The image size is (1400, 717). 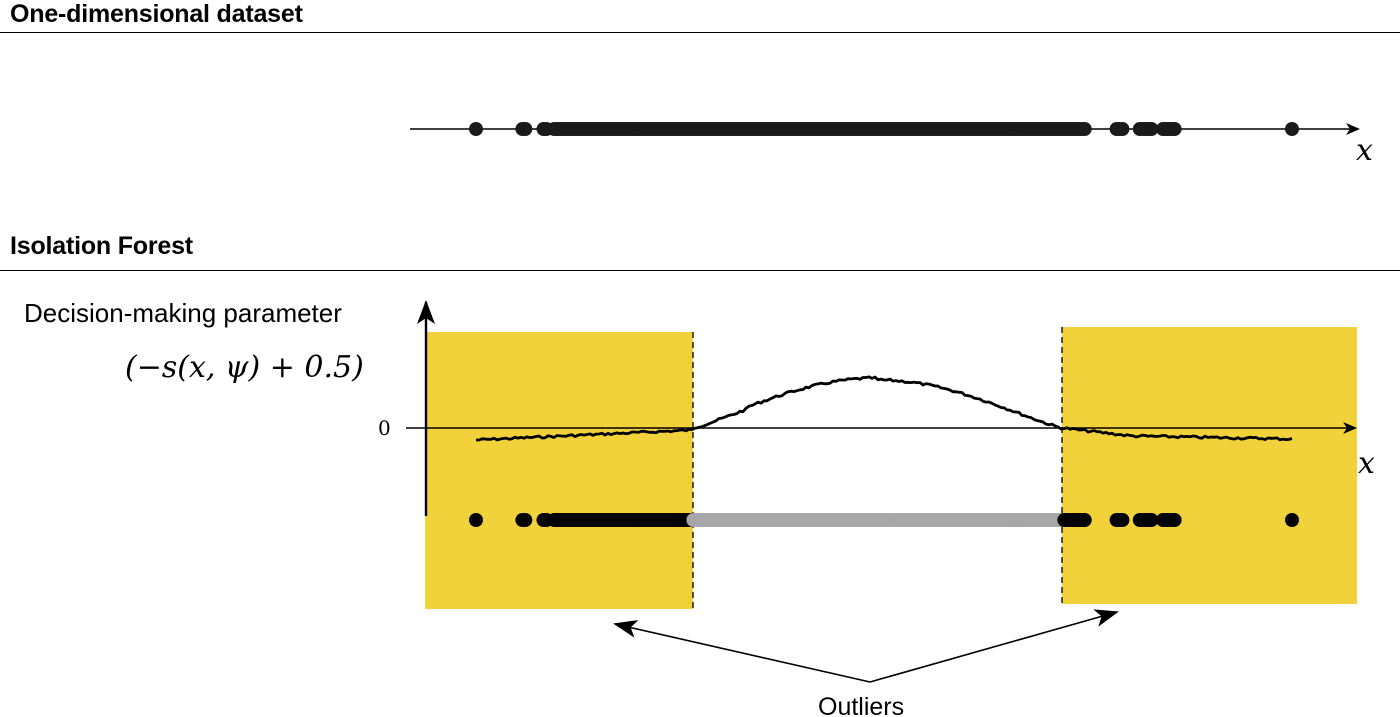 I want to click on outlier-arrow-left, so click(x=742, y=651).